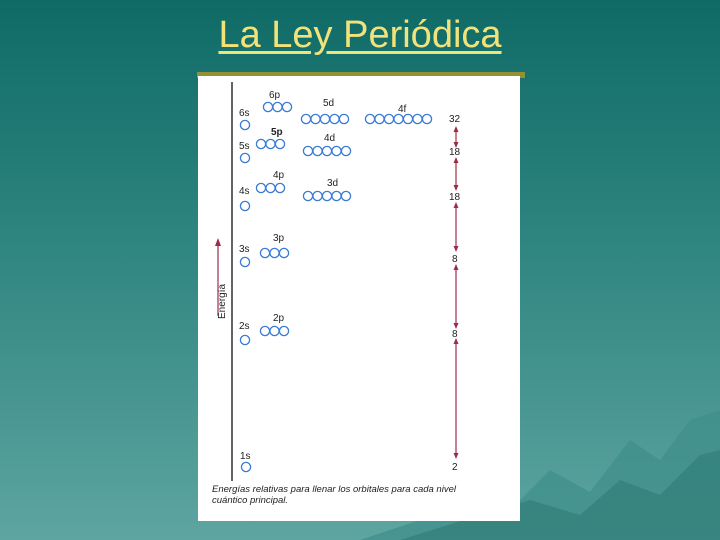 The height and width of the screenshot is (540, 720). I want to click on orbital-circles-5s, so click(245, 158).